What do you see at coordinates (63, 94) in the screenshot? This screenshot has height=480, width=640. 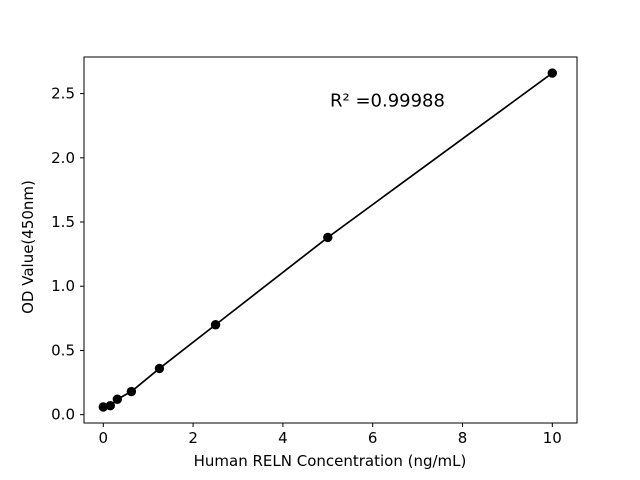 I see `svg-text: 2.5` at bounding box center [63, 94].